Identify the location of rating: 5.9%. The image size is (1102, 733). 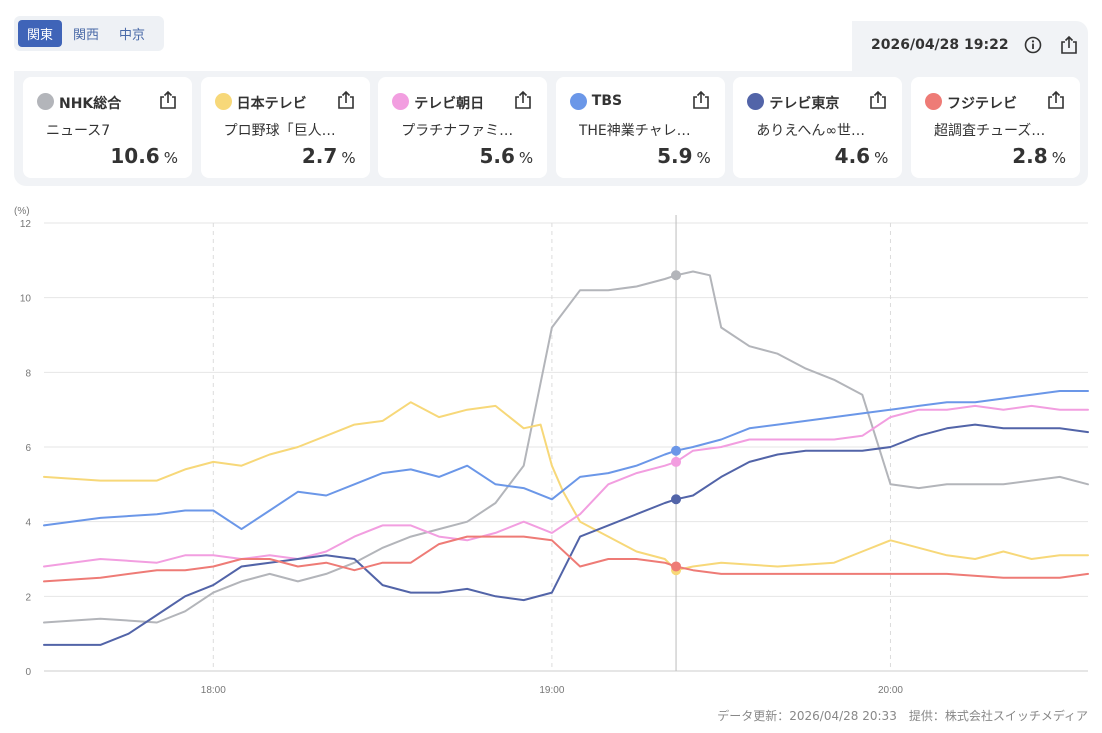
(684, 156).